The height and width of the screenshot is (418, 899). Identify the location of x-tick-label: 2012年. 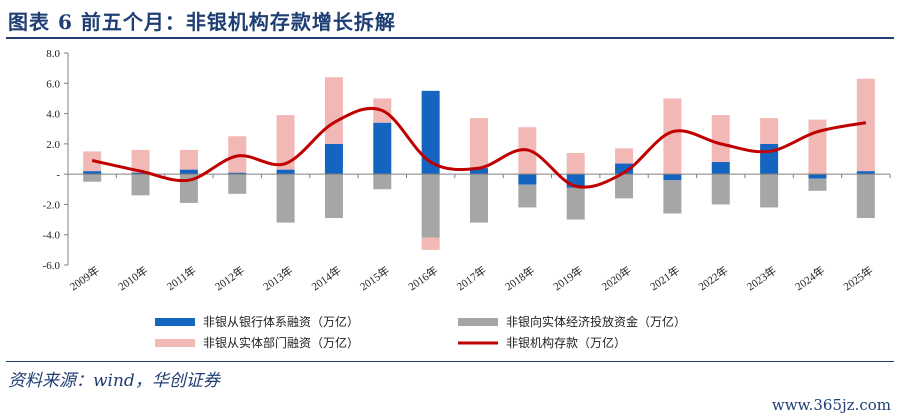
(229, 278).